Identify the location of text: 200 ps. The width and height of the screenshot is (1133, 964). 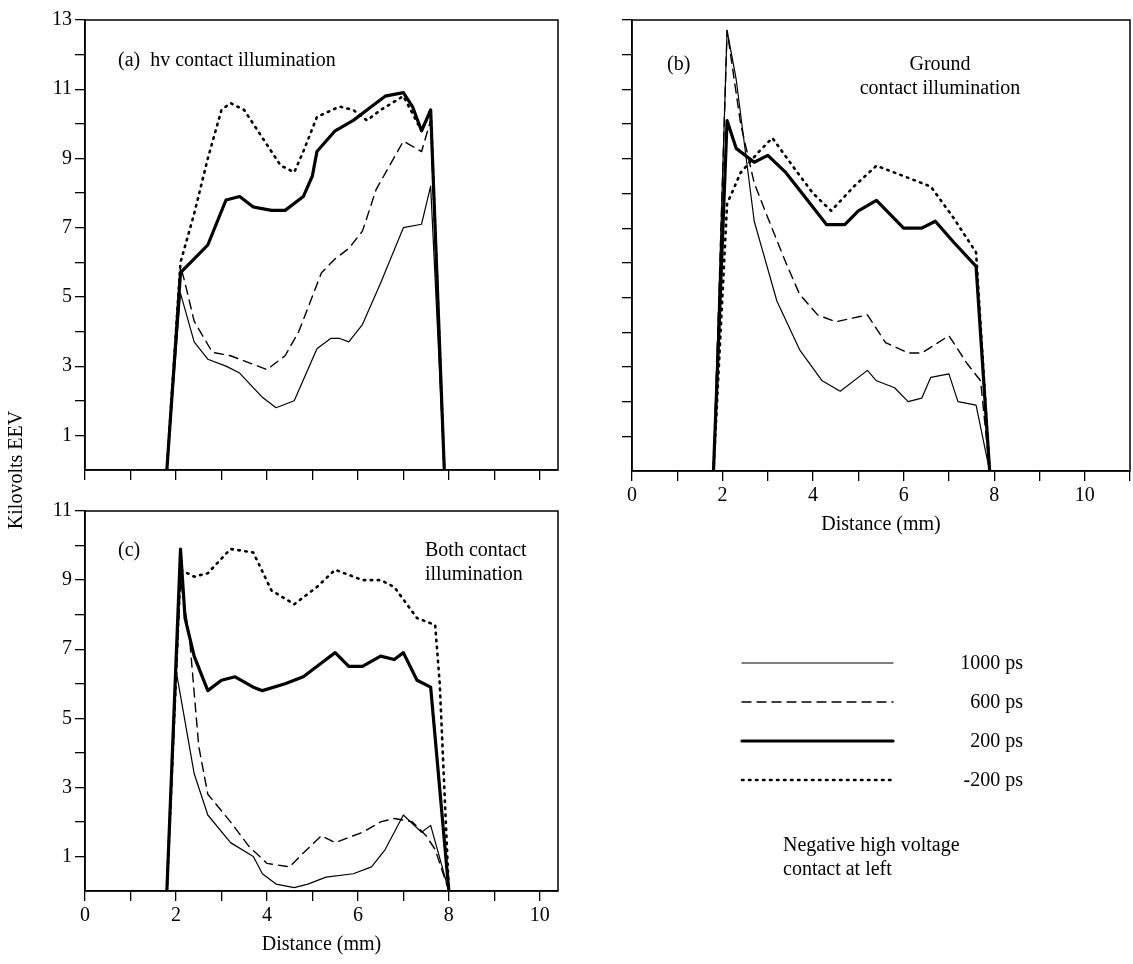
(996, 740).